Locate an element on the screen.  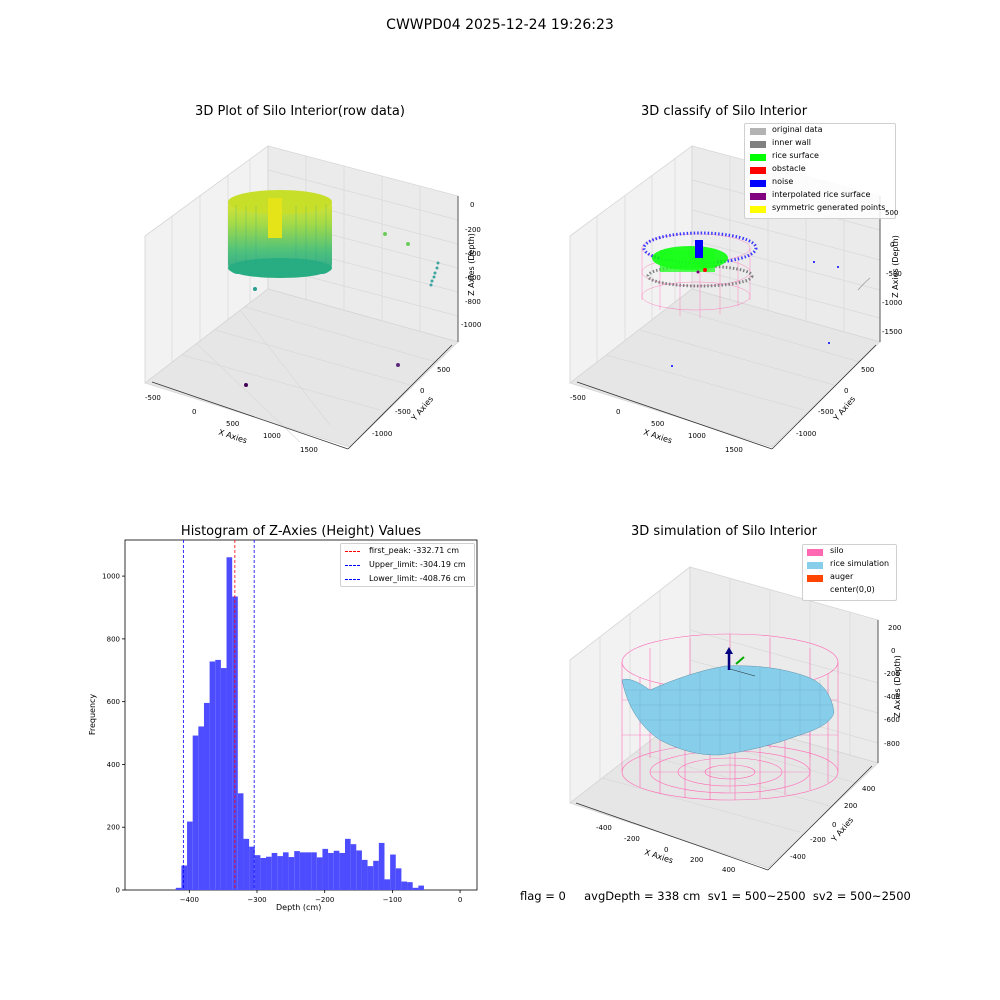
p1-ytick-2: -500 is located at coordinates (403, 412).